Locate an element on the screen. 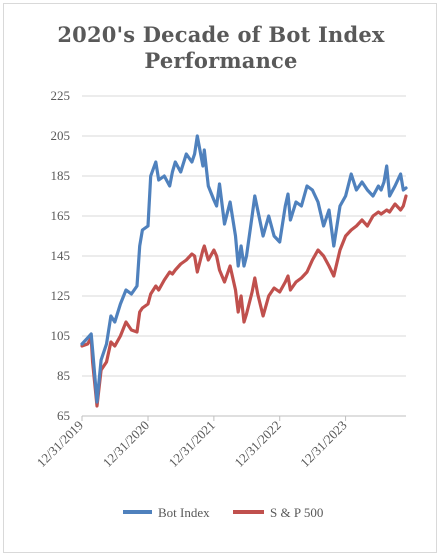  legend-label-bot-index: Bot Index is located at coordinates (184, 512).